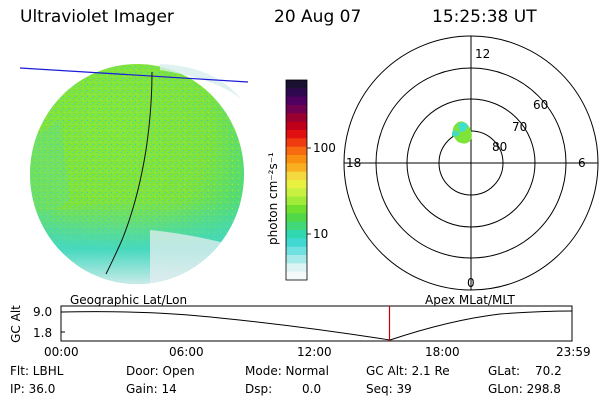 Image resolution: width=600 pixels, height=400 pixels. I want to click on apex-label: Apex MLat/MLT, so click(470, 300).